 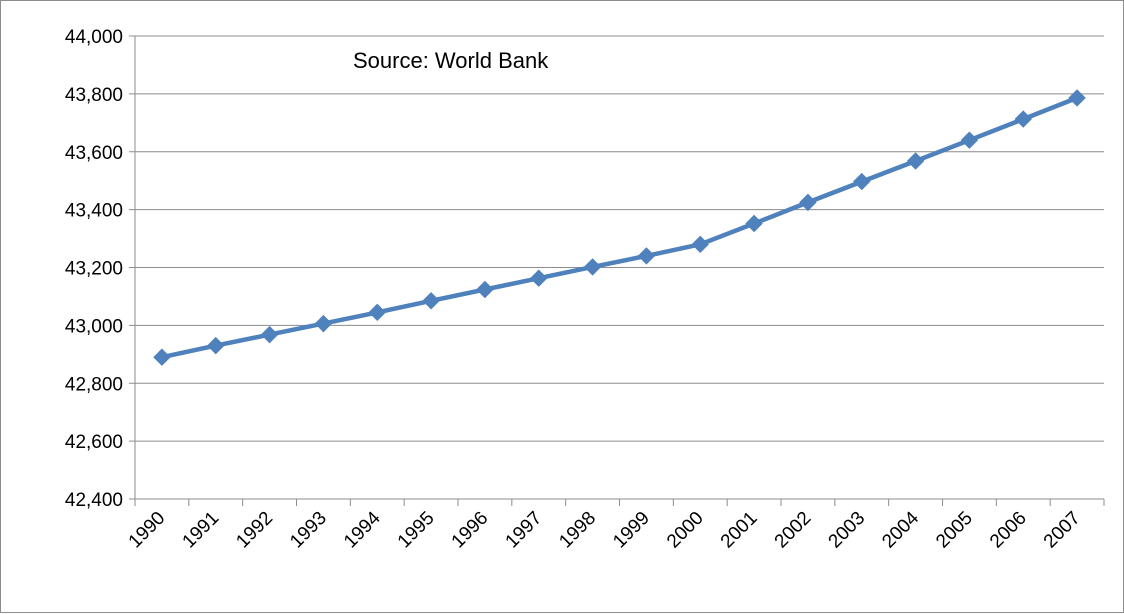 I want to click on x-tick-label: 2001, so click(x=739, y=530).